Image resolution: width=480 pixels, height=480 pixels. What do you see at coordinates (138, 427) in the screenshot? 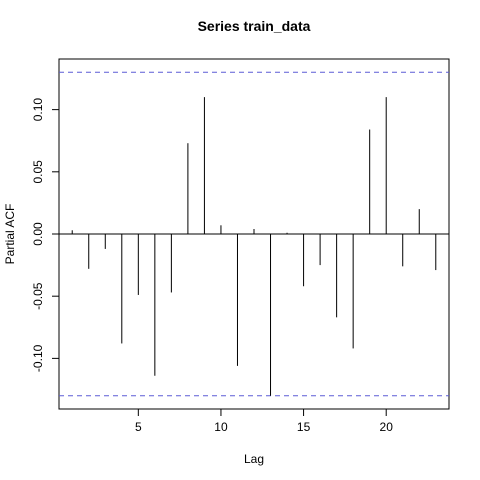
I see `x-tick-label: 5` at bounding box center [138, 427].